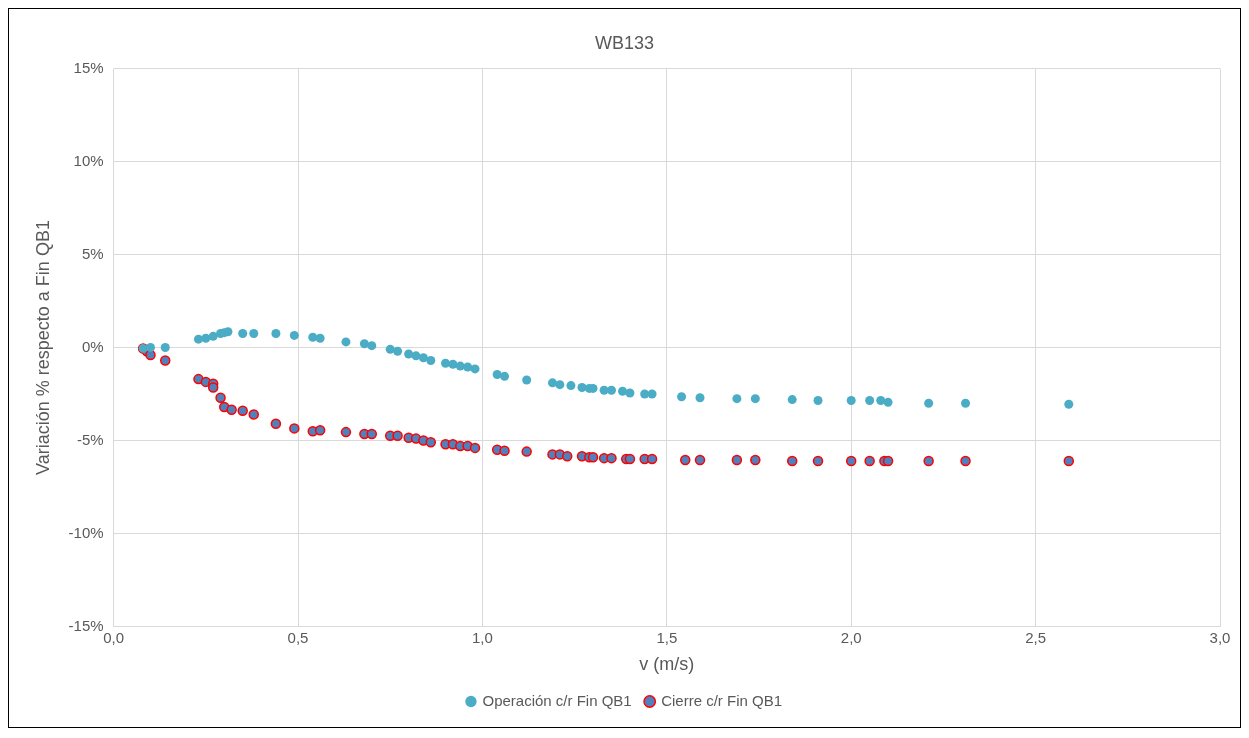  I want to click on x-tick-label: 2,5, so click(1036, 637).